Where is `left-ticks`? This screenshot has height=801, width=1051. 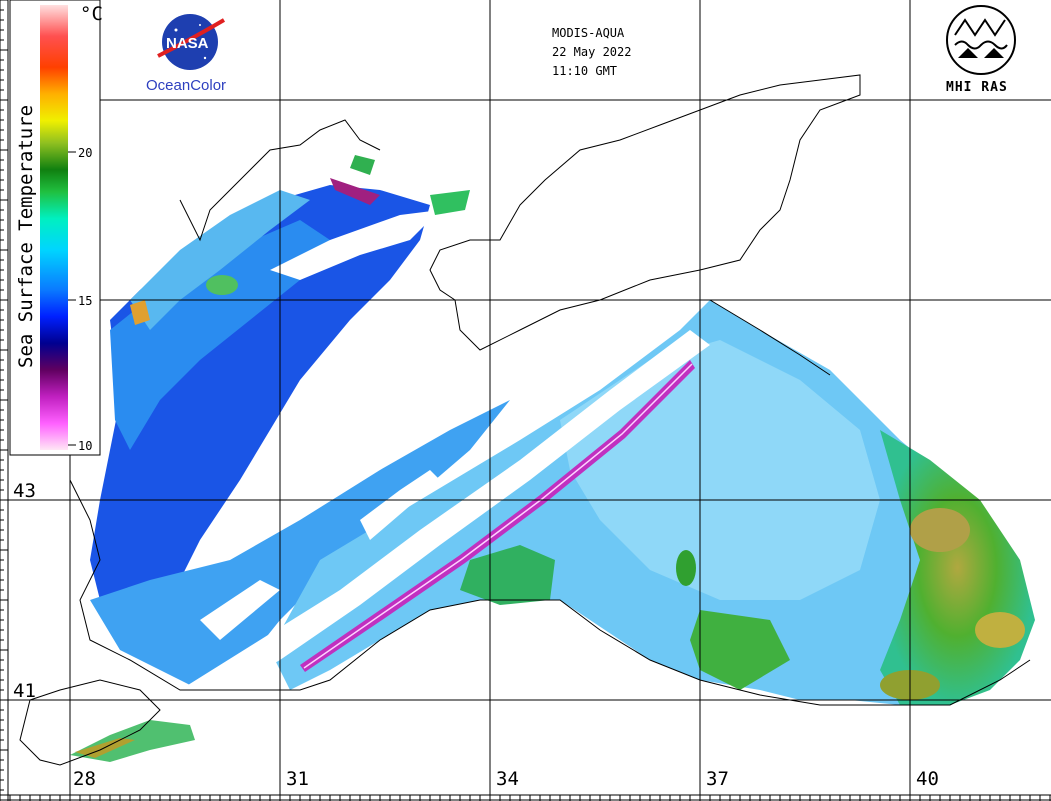 left-ticks is located at coordinates (4, 400).